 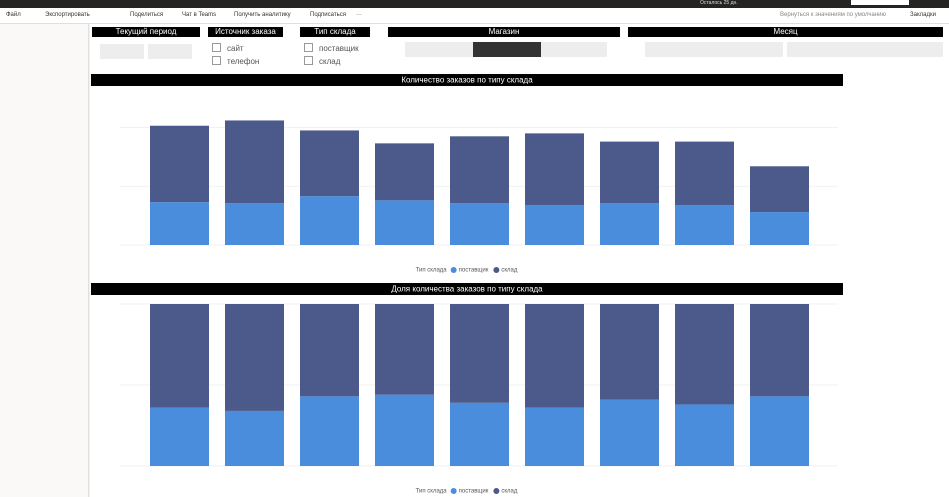 What do you see at coordinates (245, 32) in the screenshot?
I see `slicer-header: Источник заказа` at bounding box center [245, 32].